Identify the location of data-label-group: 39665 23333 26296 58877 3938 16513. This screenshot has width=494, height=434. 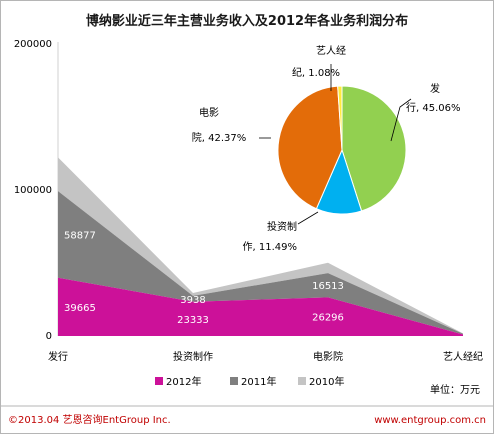
(204, 277).